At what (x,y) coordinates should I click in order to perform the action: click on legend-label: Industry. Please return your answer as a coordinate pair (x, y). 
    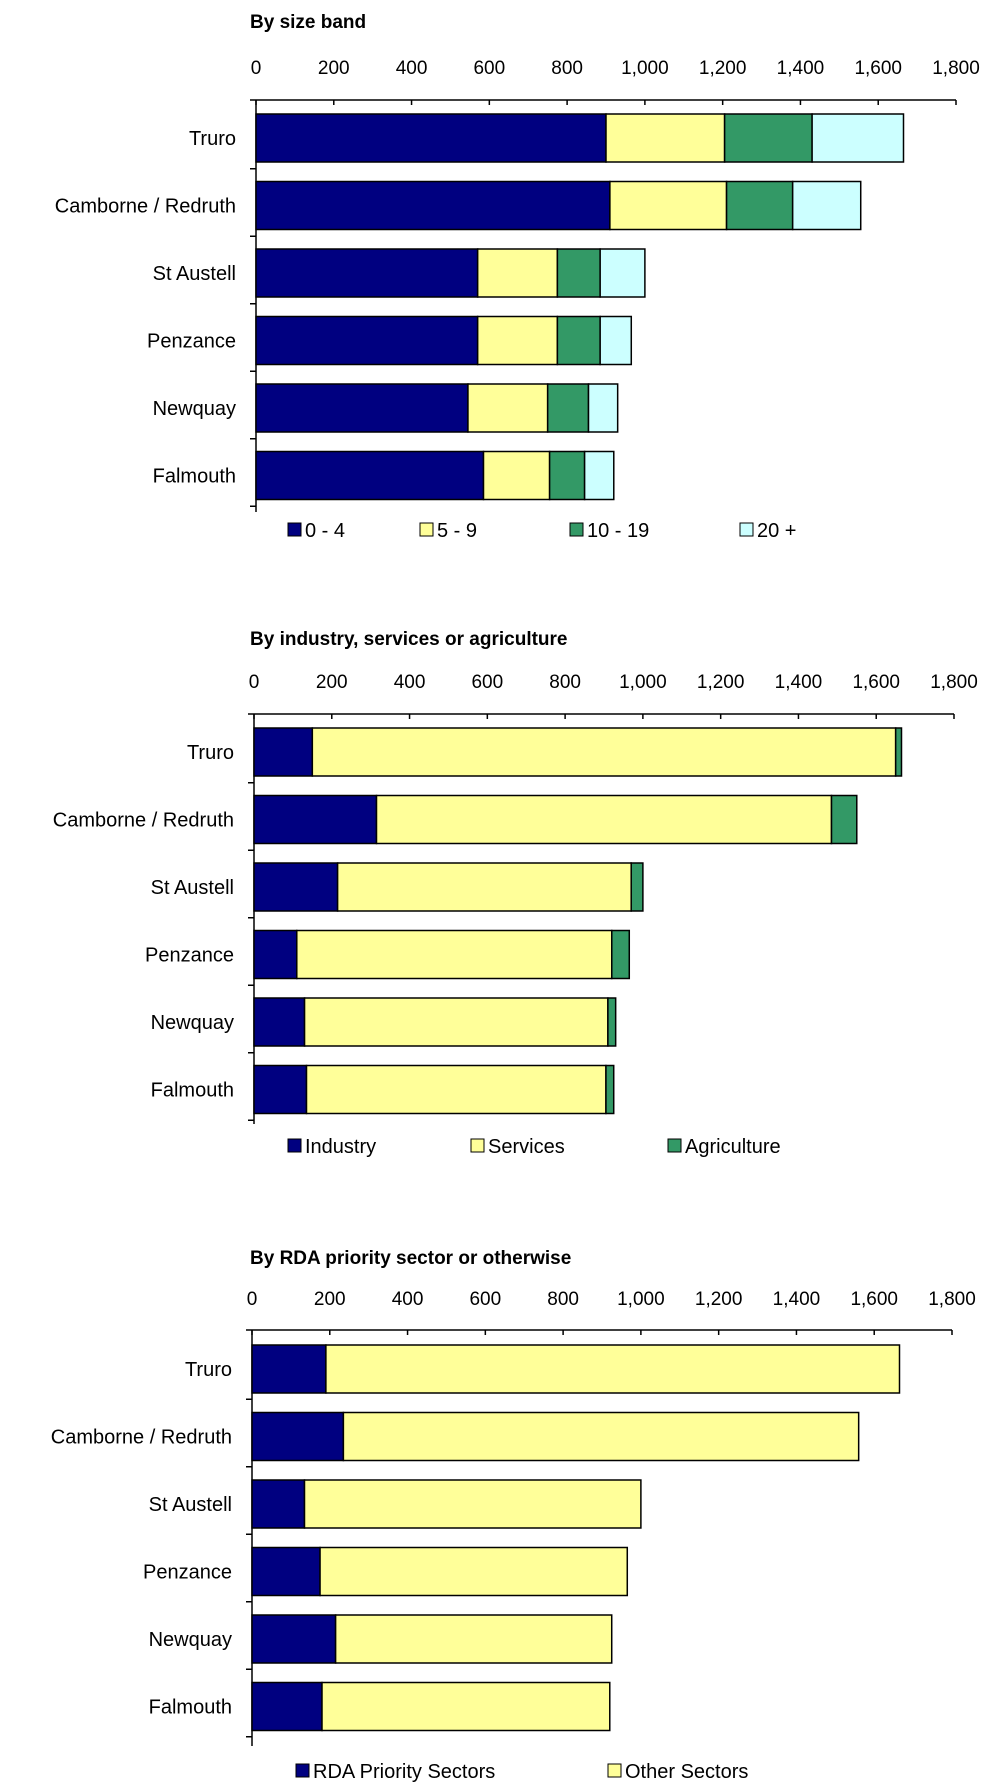
    Looking at the image, I should click on (340, 1147).